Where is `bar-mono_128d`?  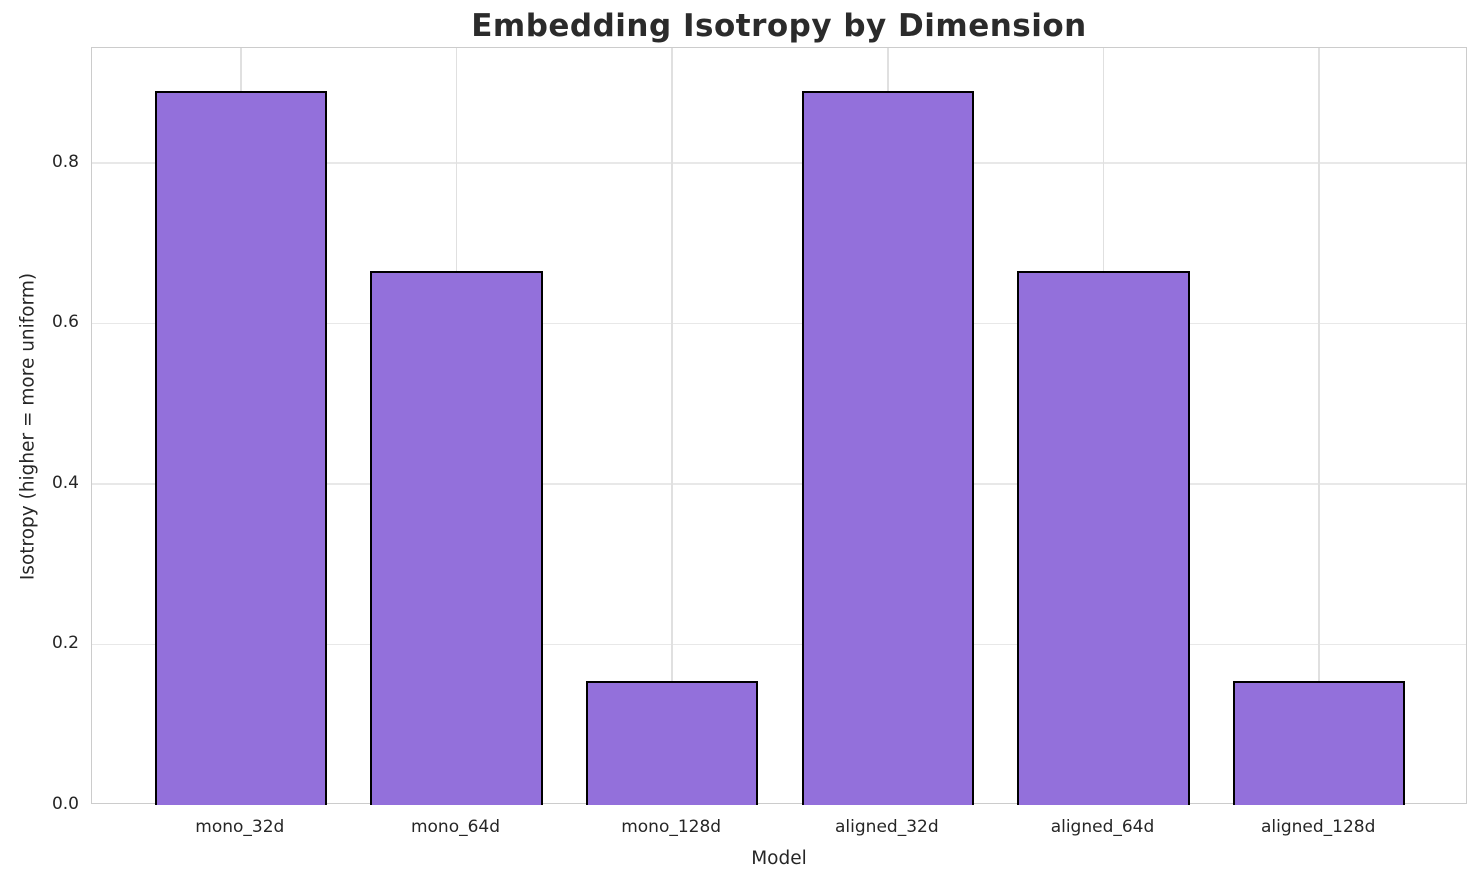 bar-mono_128d is located at coordinates (672, 742).